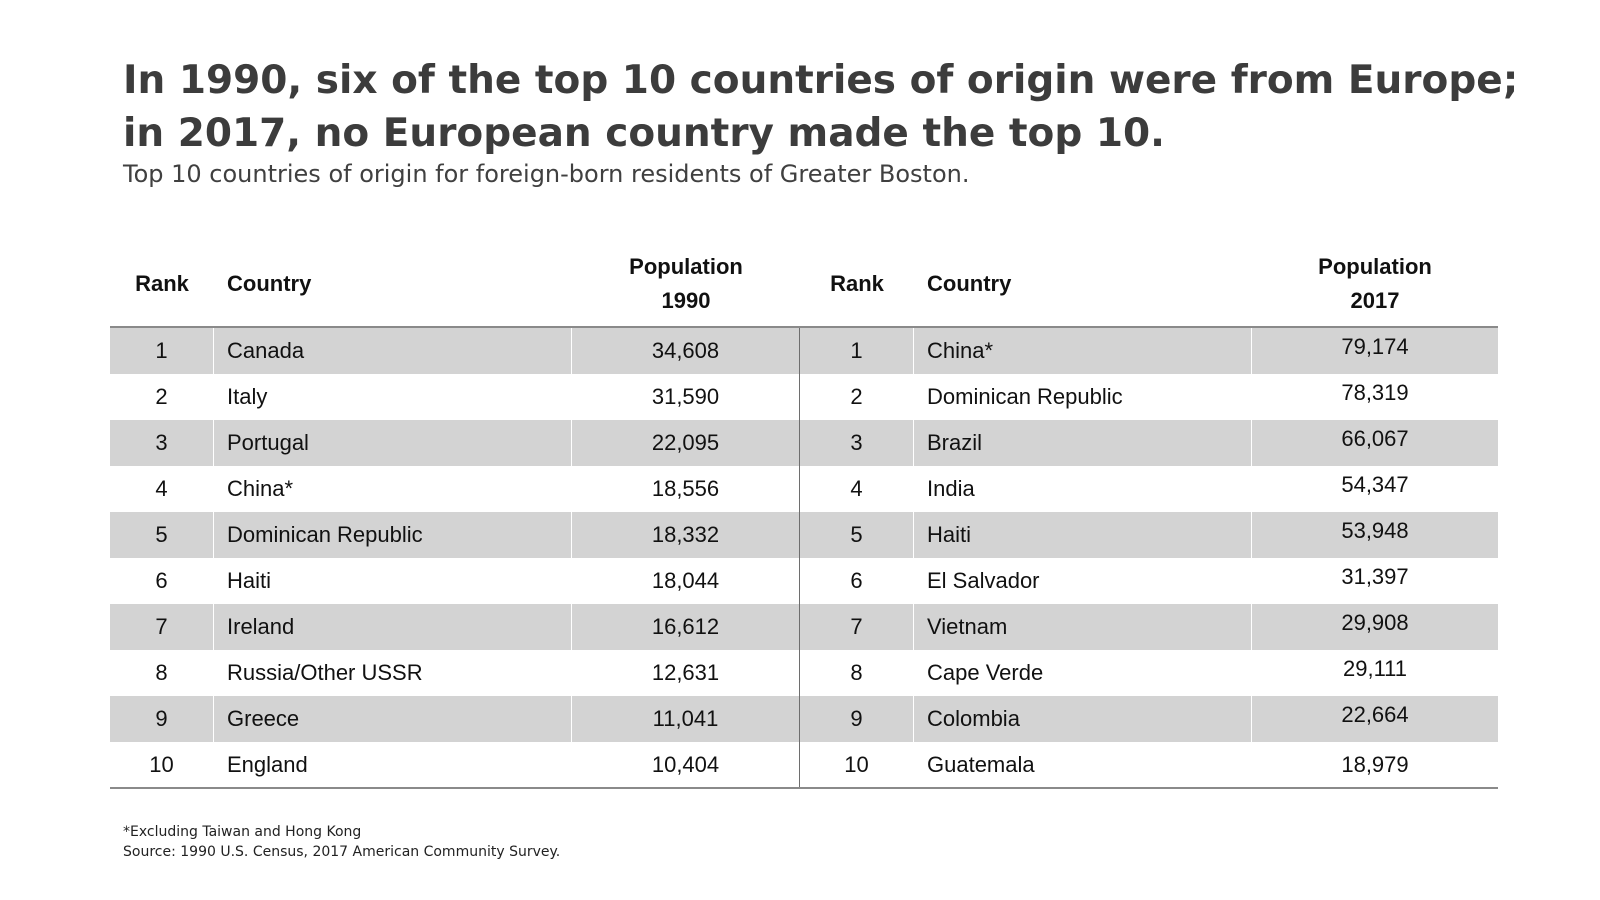 Image resolution: width=1600 pixels, height=900 pixels. What do you see at coordinates (1083, 627) in the screenshot?
I see `country-2017-cell: Vietnam` at bounding box center [1083, 627].